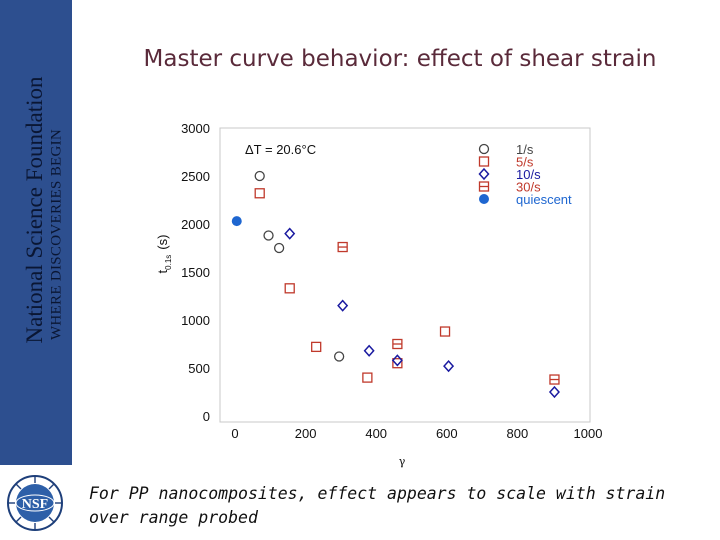  I want to click on svg-text:t0.1s(s): t0.1s (s), so click(164, 254).